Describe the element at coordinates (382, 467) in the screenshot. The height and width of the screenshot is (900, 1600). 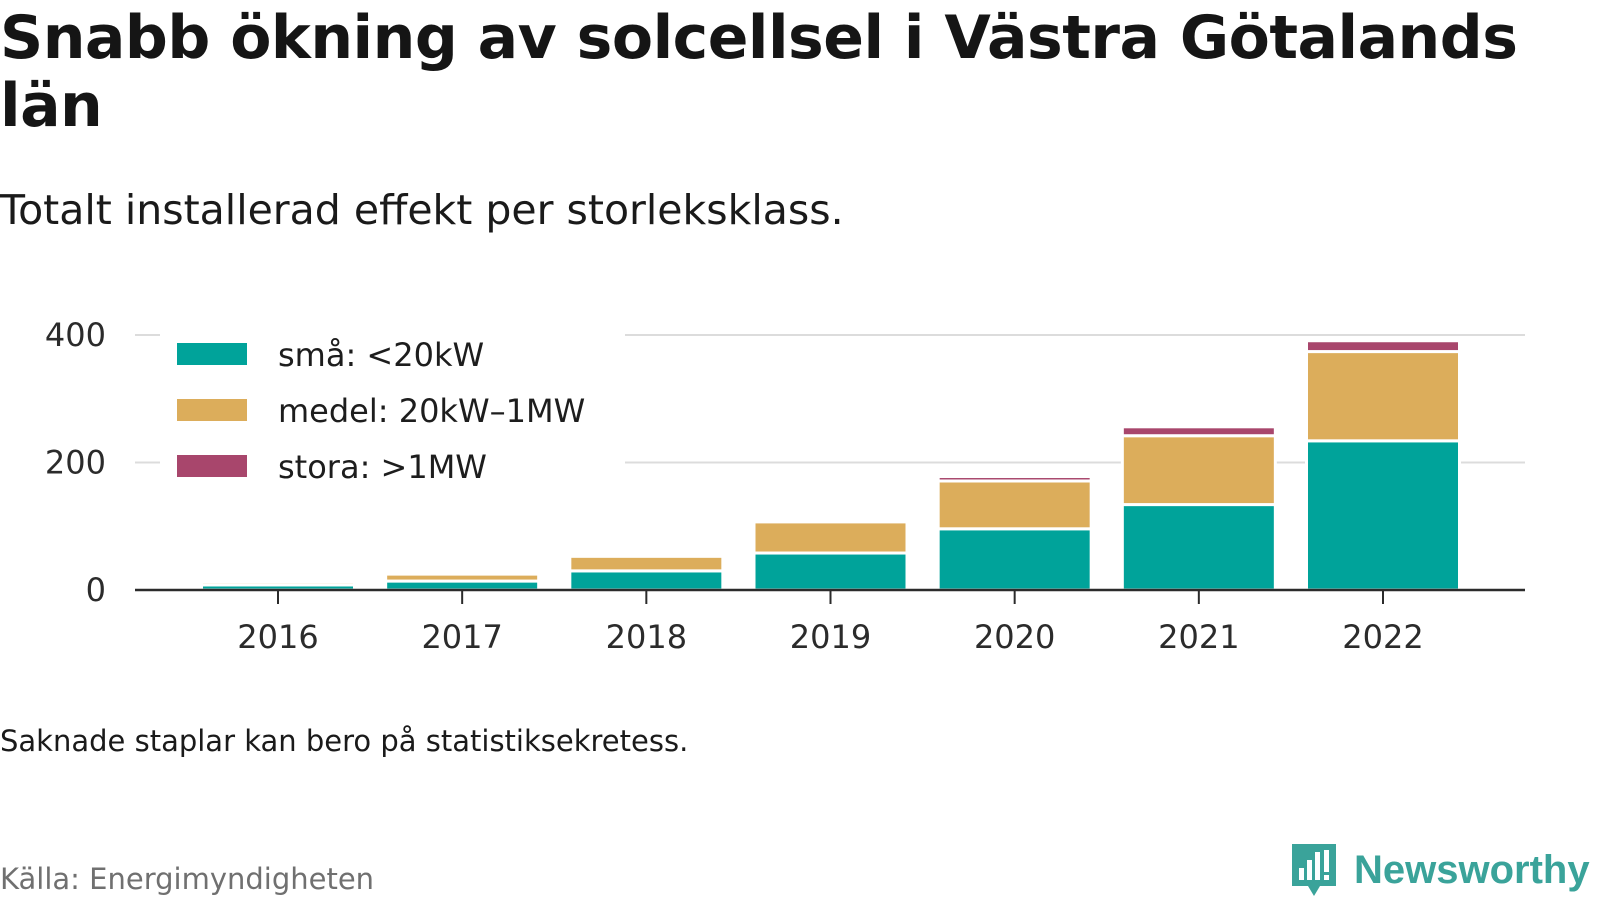
I see `legend-label: stora: >1MW` at that location.